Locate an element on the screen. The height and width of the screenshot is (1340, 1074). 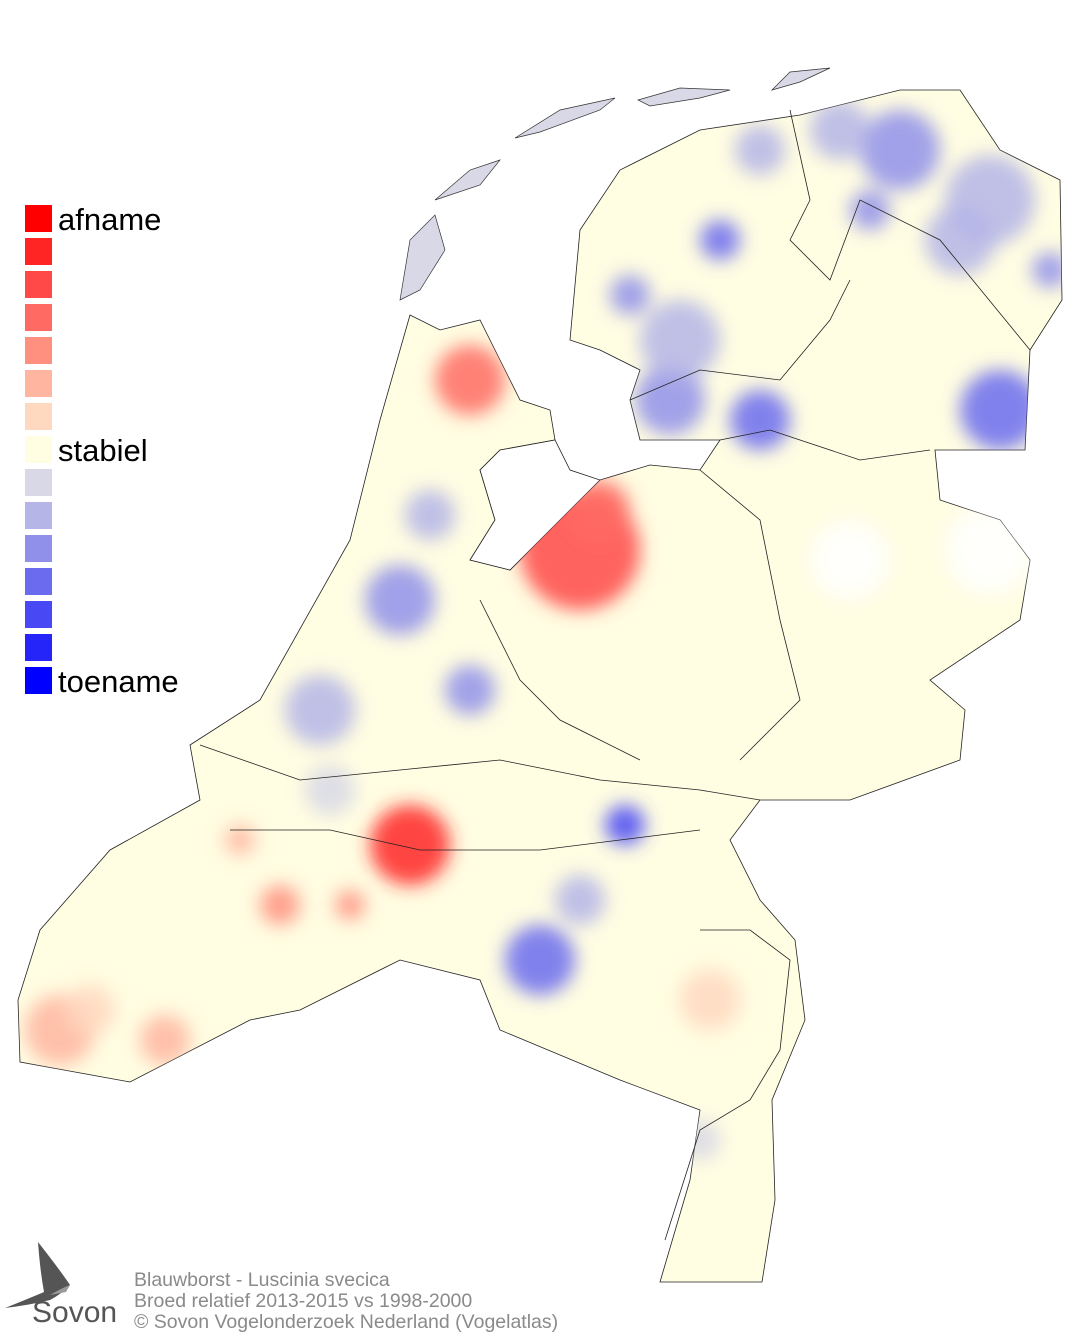
sovon-logo-text: Sovon is located at coordinates (75, 1312).